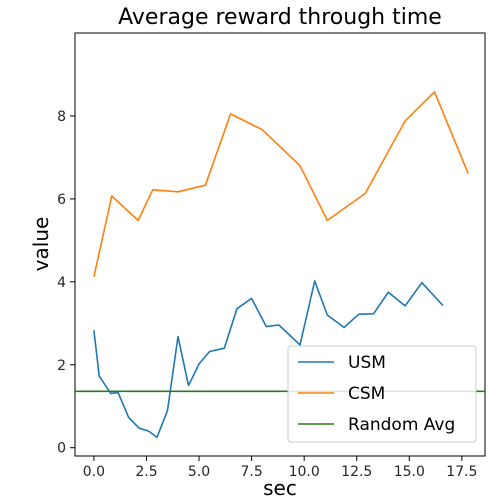  What do you see at coordinates (461, 472) in the screenshot?
I see `x-tick-label: 17.5` at bounding box center [461, 472].